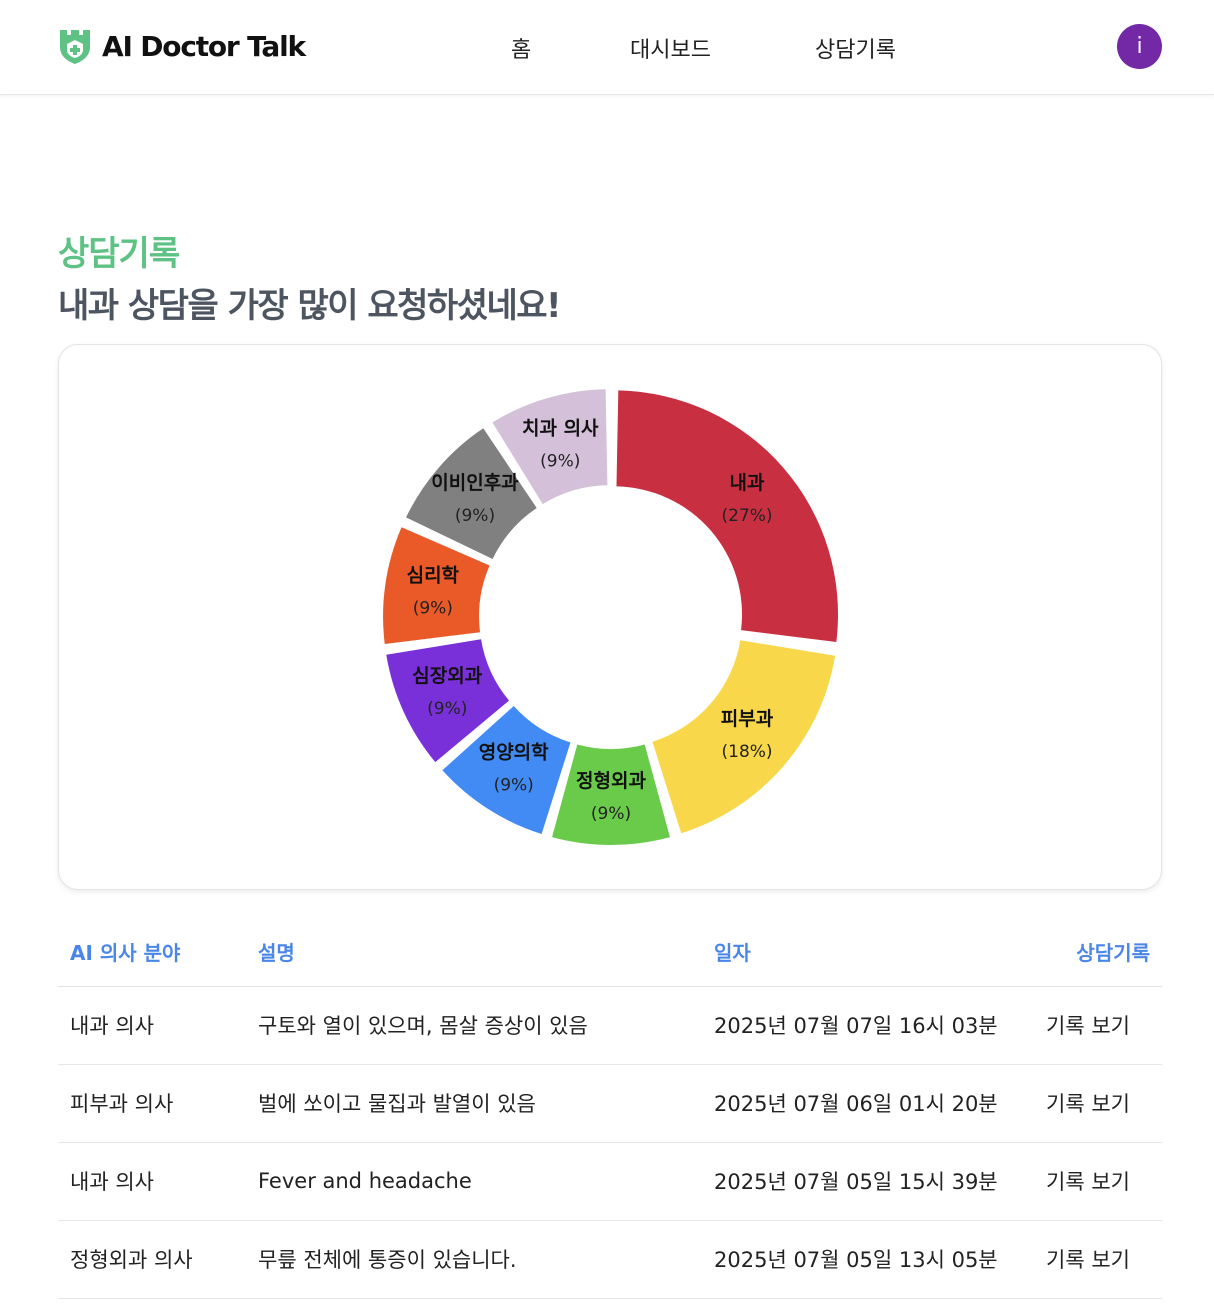 Image resolution: width=1214 pixels, height=1310 pixels. I want to click on table-header-row: AI 의사 분야 설명 일자 상담기록, so click(610, 952).